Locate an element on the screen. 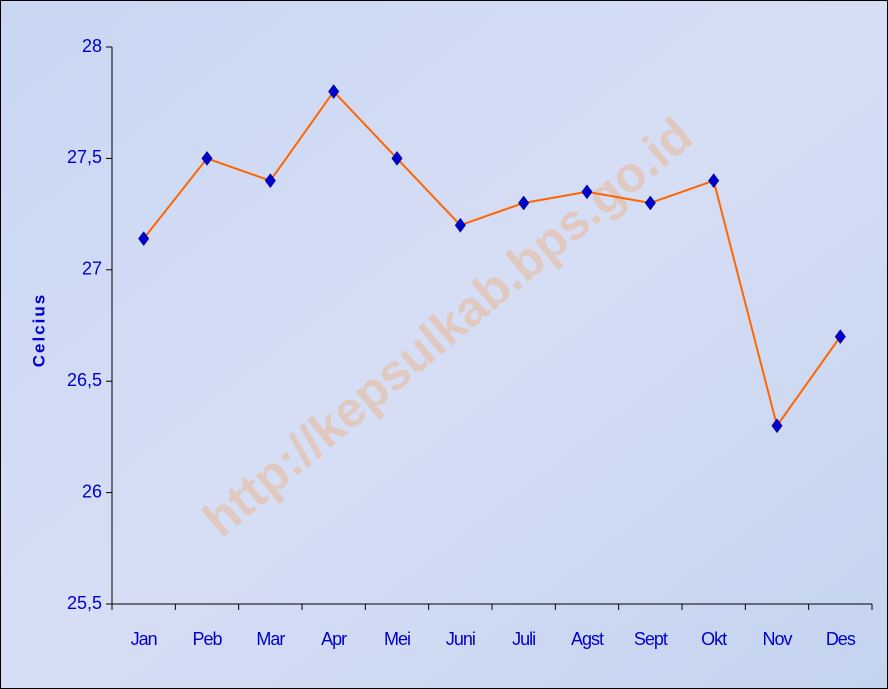 The height and width of the screenshot is (689, 888). x-tick-label: Mar is located at coordinates (270, 639).